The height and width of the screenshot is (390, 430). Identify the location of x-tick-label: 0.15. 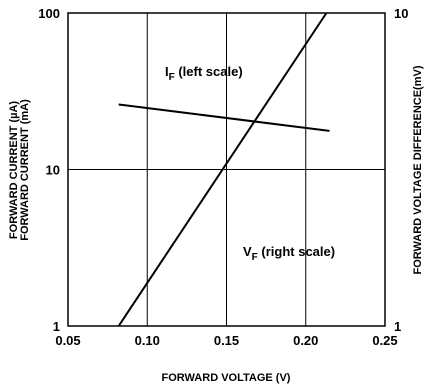
(226, 340).